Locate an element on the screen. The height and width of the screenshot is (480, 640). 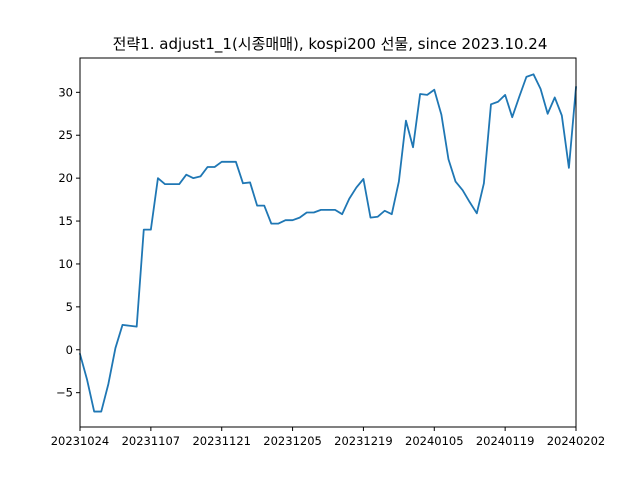
x-tick-label: 20240105 is located at coordinates (434, 441).